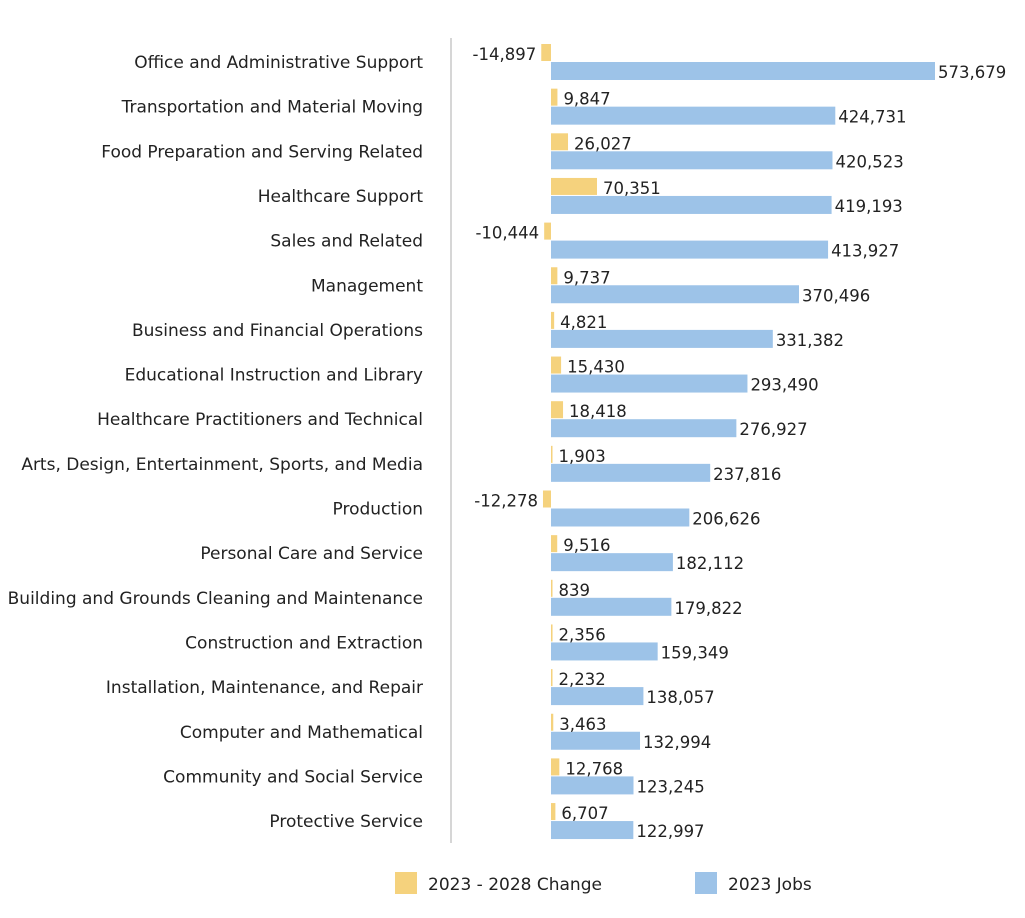 This screenshot has height=918, width=1025. Describe the element at coordinates (260, 420) in the screenshot. I see `category-label-healthcare-practitioners-and-technical: Healthcare Practitioners and Technical` at that location.